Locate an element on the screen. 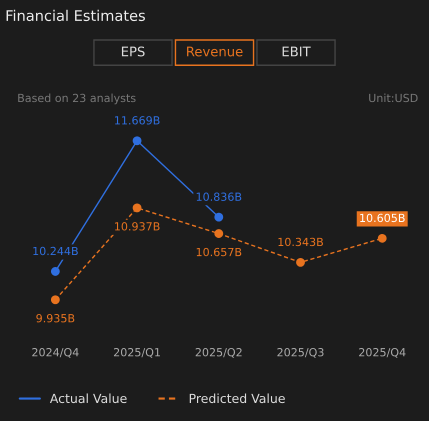 The width and height of the screenshot is (429, 421). legend-label: Actual Value is located at coordinates (88, 398).